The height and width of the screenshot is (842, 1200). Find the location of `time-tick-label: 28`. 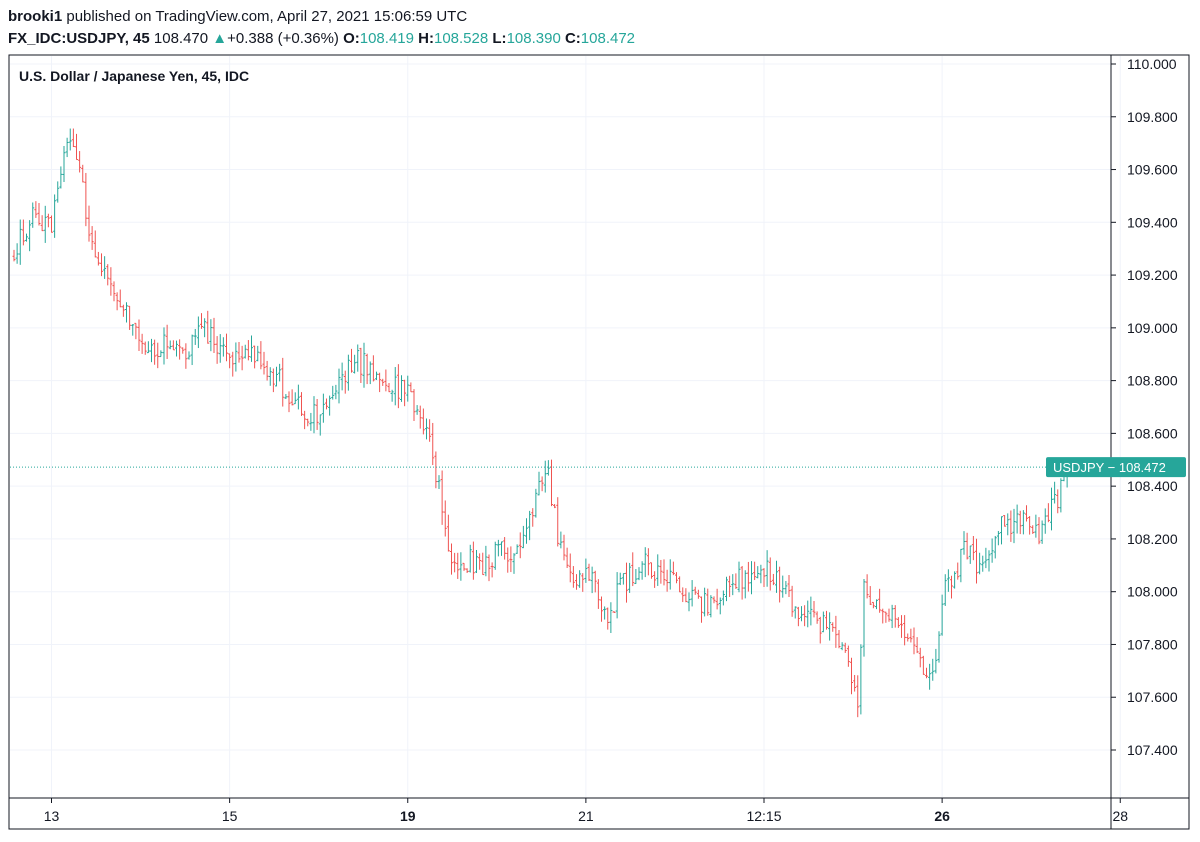

time-tick-label: 28 is located at coordinates (1120, 816).